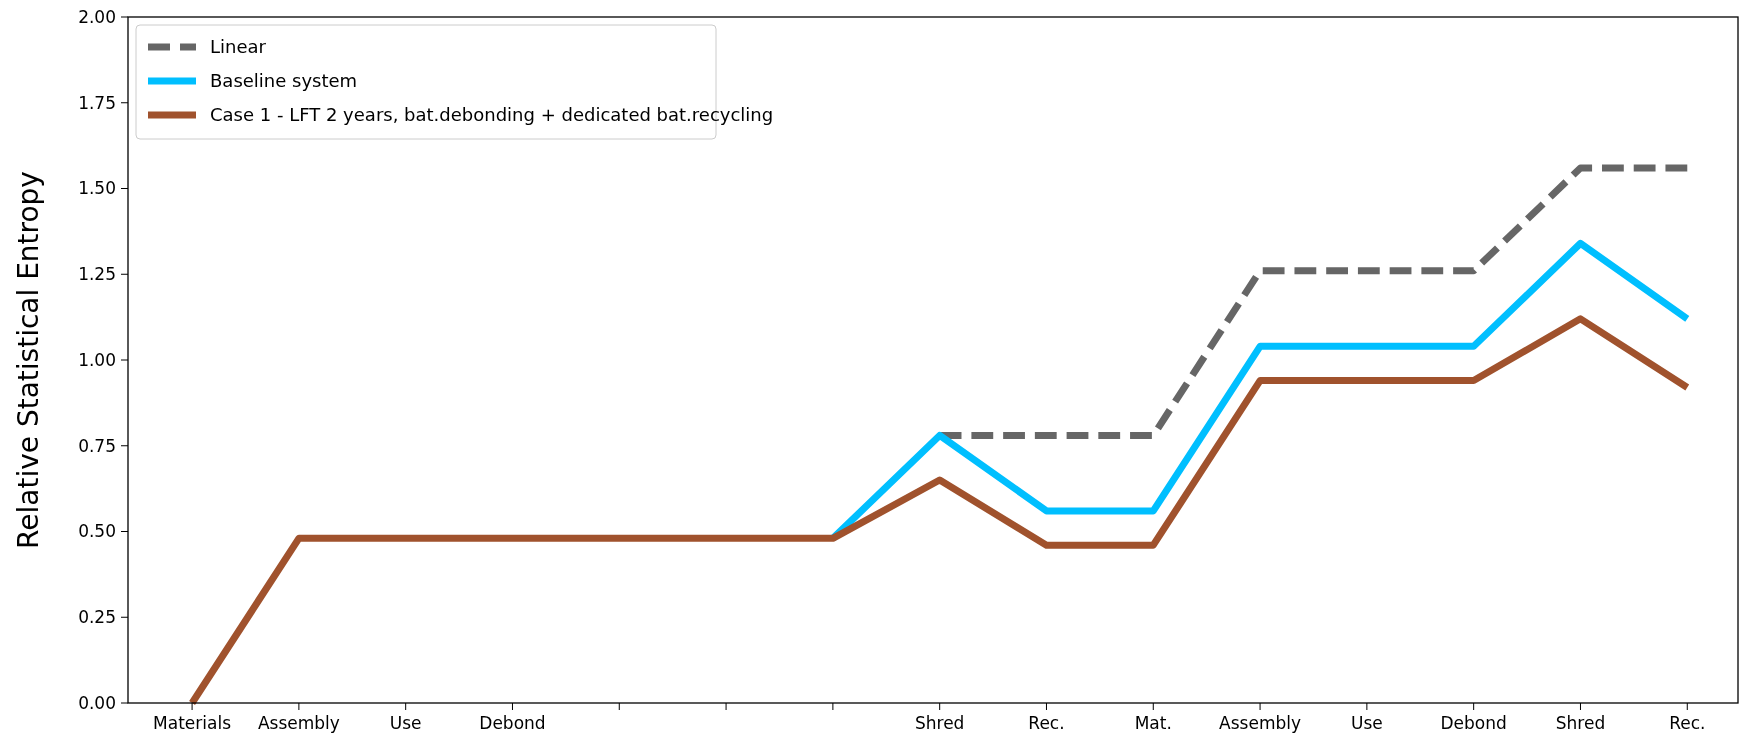 The width and height of the screenshot is (1752, 740). What do you see at coordinates (97, 359) in the screenshot?
I see `y-tick-label: 1.00` at bounding box center [97, 359].